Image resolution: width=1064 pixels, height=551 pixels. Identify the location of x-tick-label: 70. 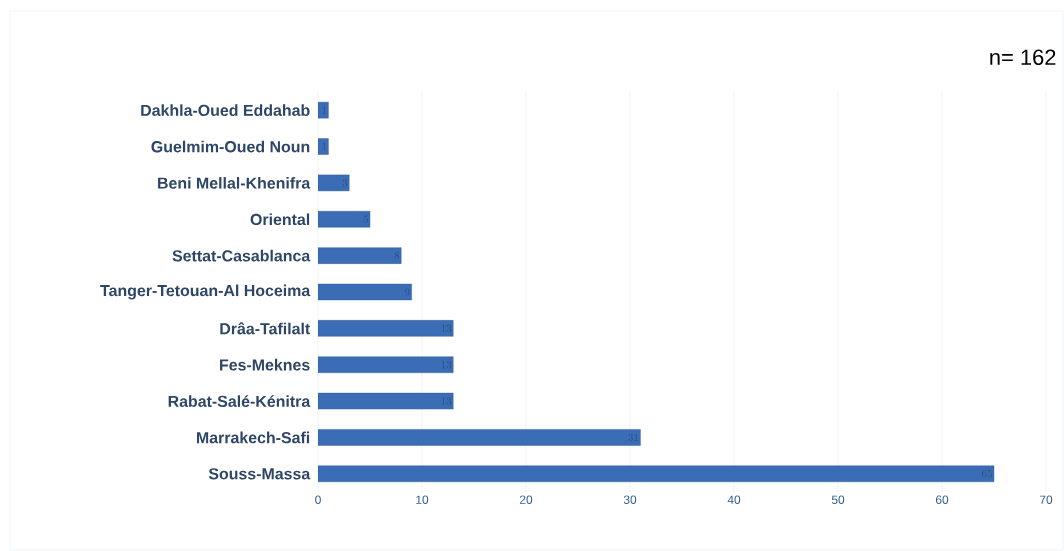
(1046, 499).